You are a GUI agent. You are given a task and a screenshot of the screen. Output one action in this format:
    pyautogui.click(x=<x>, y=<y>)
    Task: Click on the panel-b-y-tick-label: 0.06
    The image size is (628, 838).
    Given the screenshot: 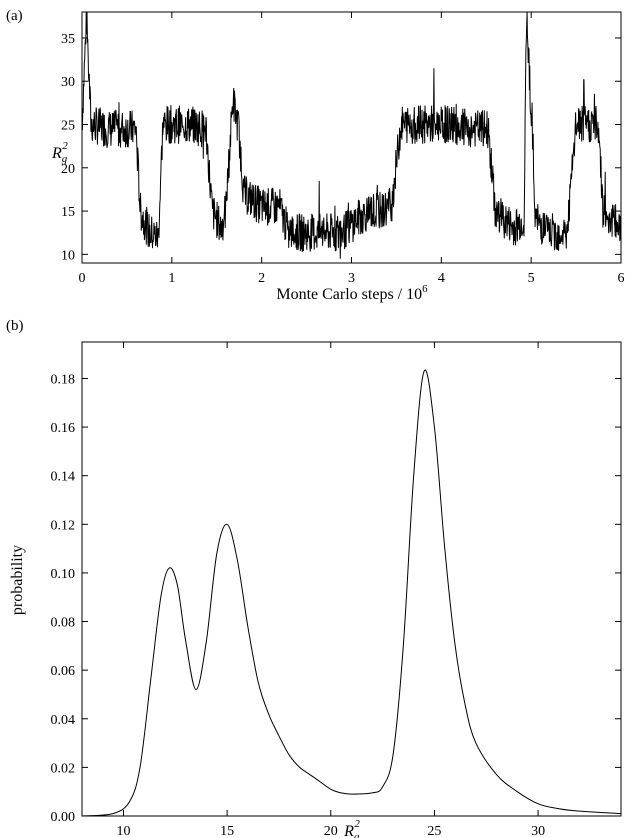 What is the action you would take?
    pyautogui.click(x=63, y=671)
    